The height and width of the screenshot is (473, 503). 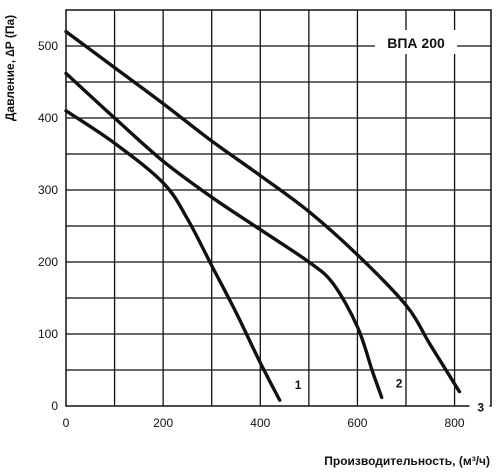 I want to click on series-label-bg, so click(x=479, y=406).